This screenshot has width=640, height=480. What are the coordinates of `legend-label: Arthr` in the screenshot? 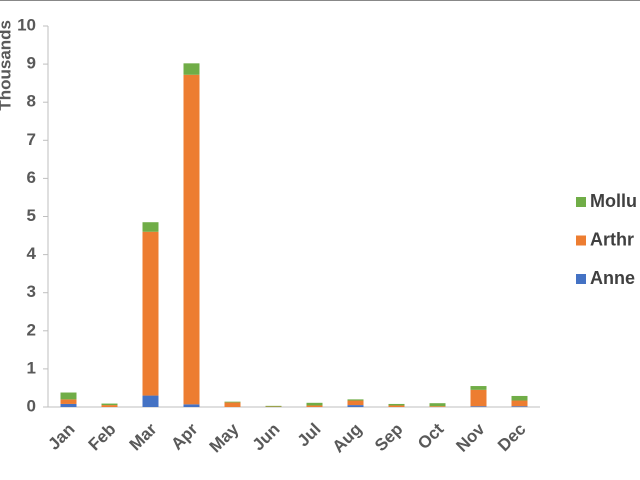 It's located at (612, 239).